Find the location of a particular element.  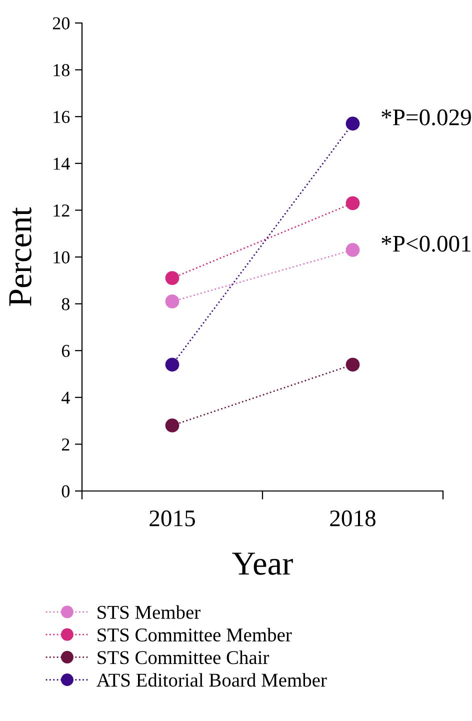

x-axis-title: Year is located at coordinates (262, 563).